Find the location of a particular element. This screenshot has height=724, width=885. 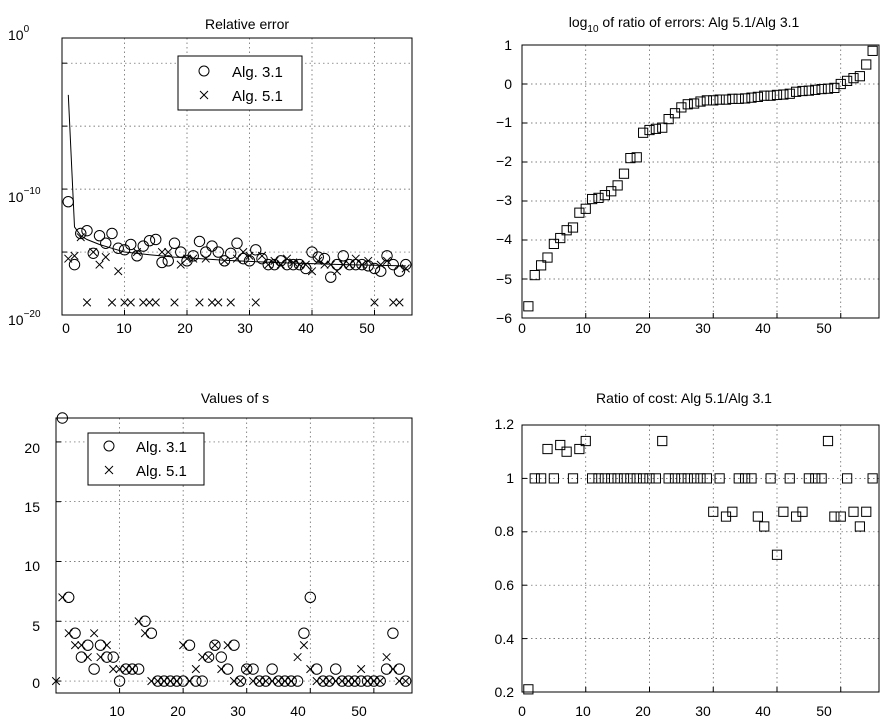

panel-1-xtick-label: 50 is located at coordinates (367, 328).